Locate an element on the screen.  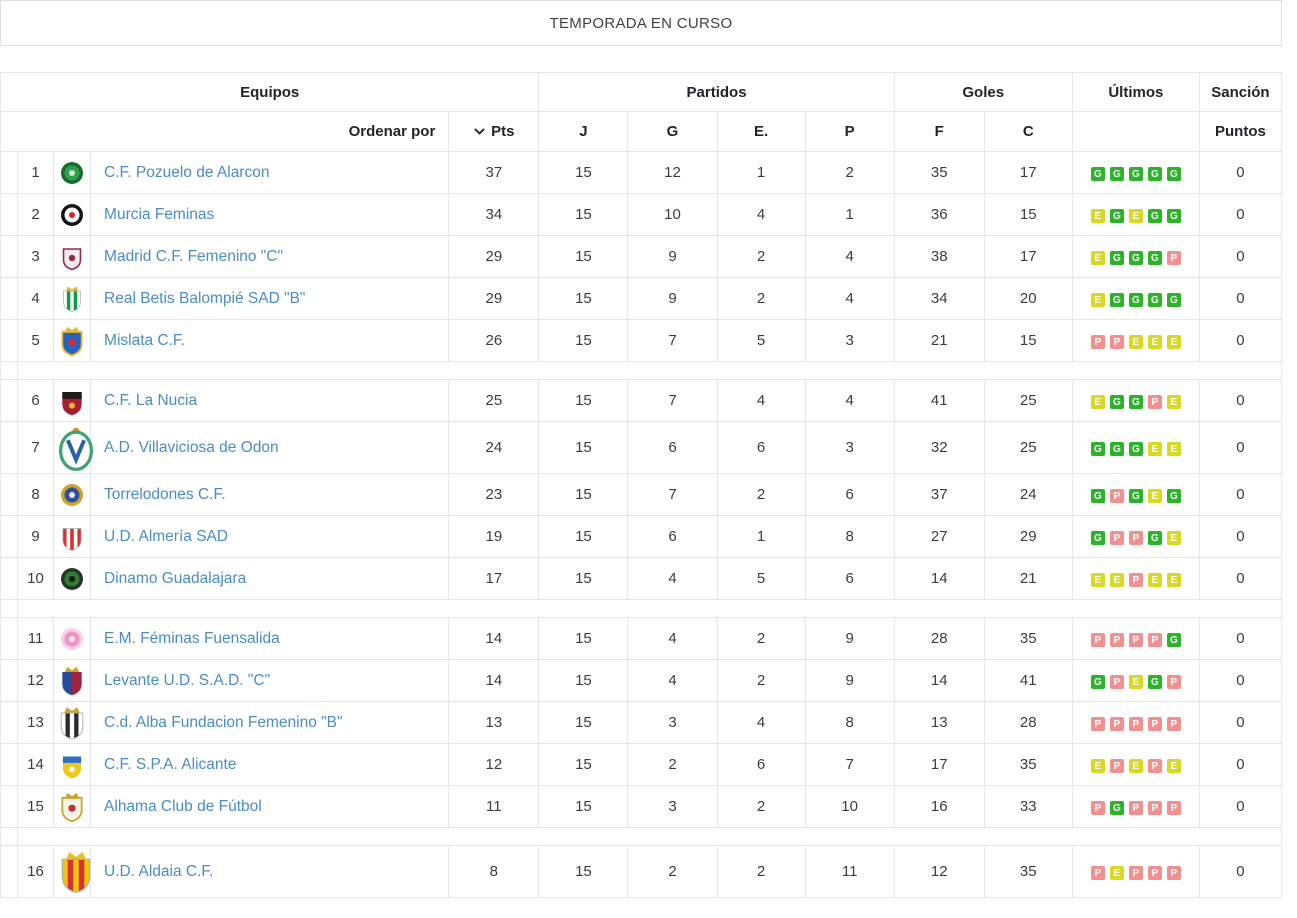
team-link: E.M. Féminas Fuensalida is located at coordinates (192, 638).